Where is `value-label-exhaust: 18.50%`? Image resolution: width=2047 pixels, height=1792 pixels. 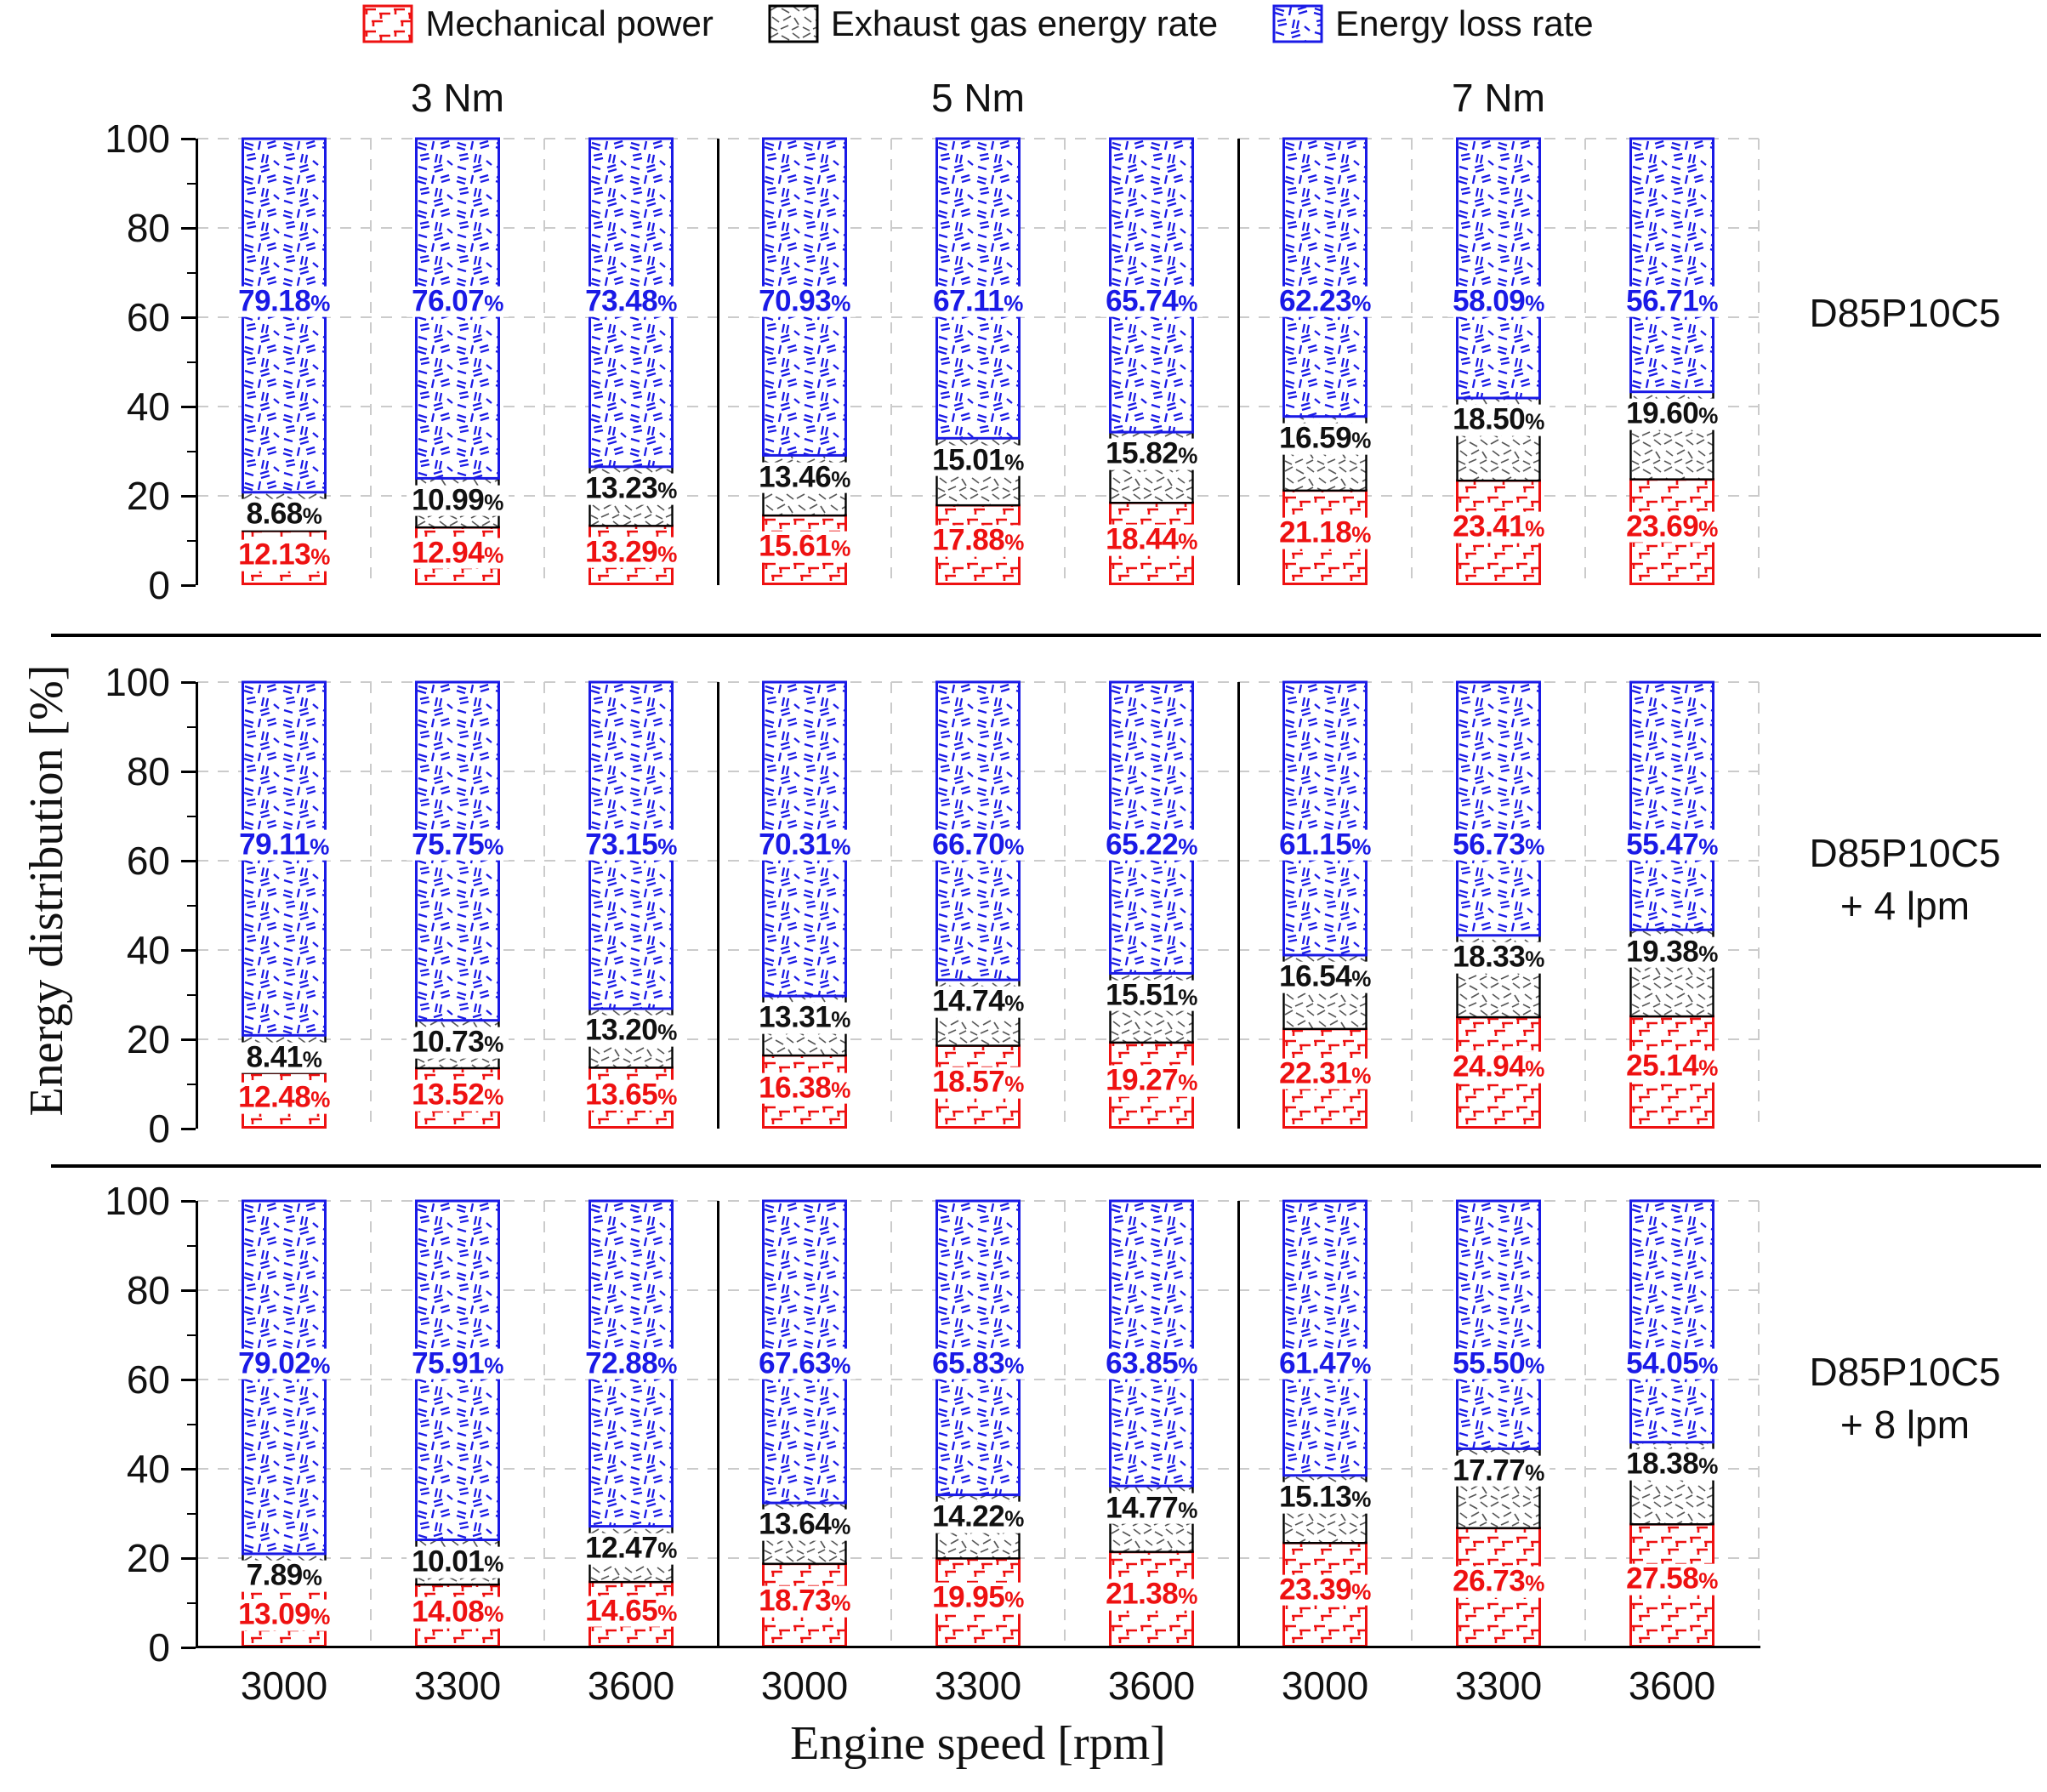
value-label-exhaust: 18.50% is located at coordinates (1498, 420).